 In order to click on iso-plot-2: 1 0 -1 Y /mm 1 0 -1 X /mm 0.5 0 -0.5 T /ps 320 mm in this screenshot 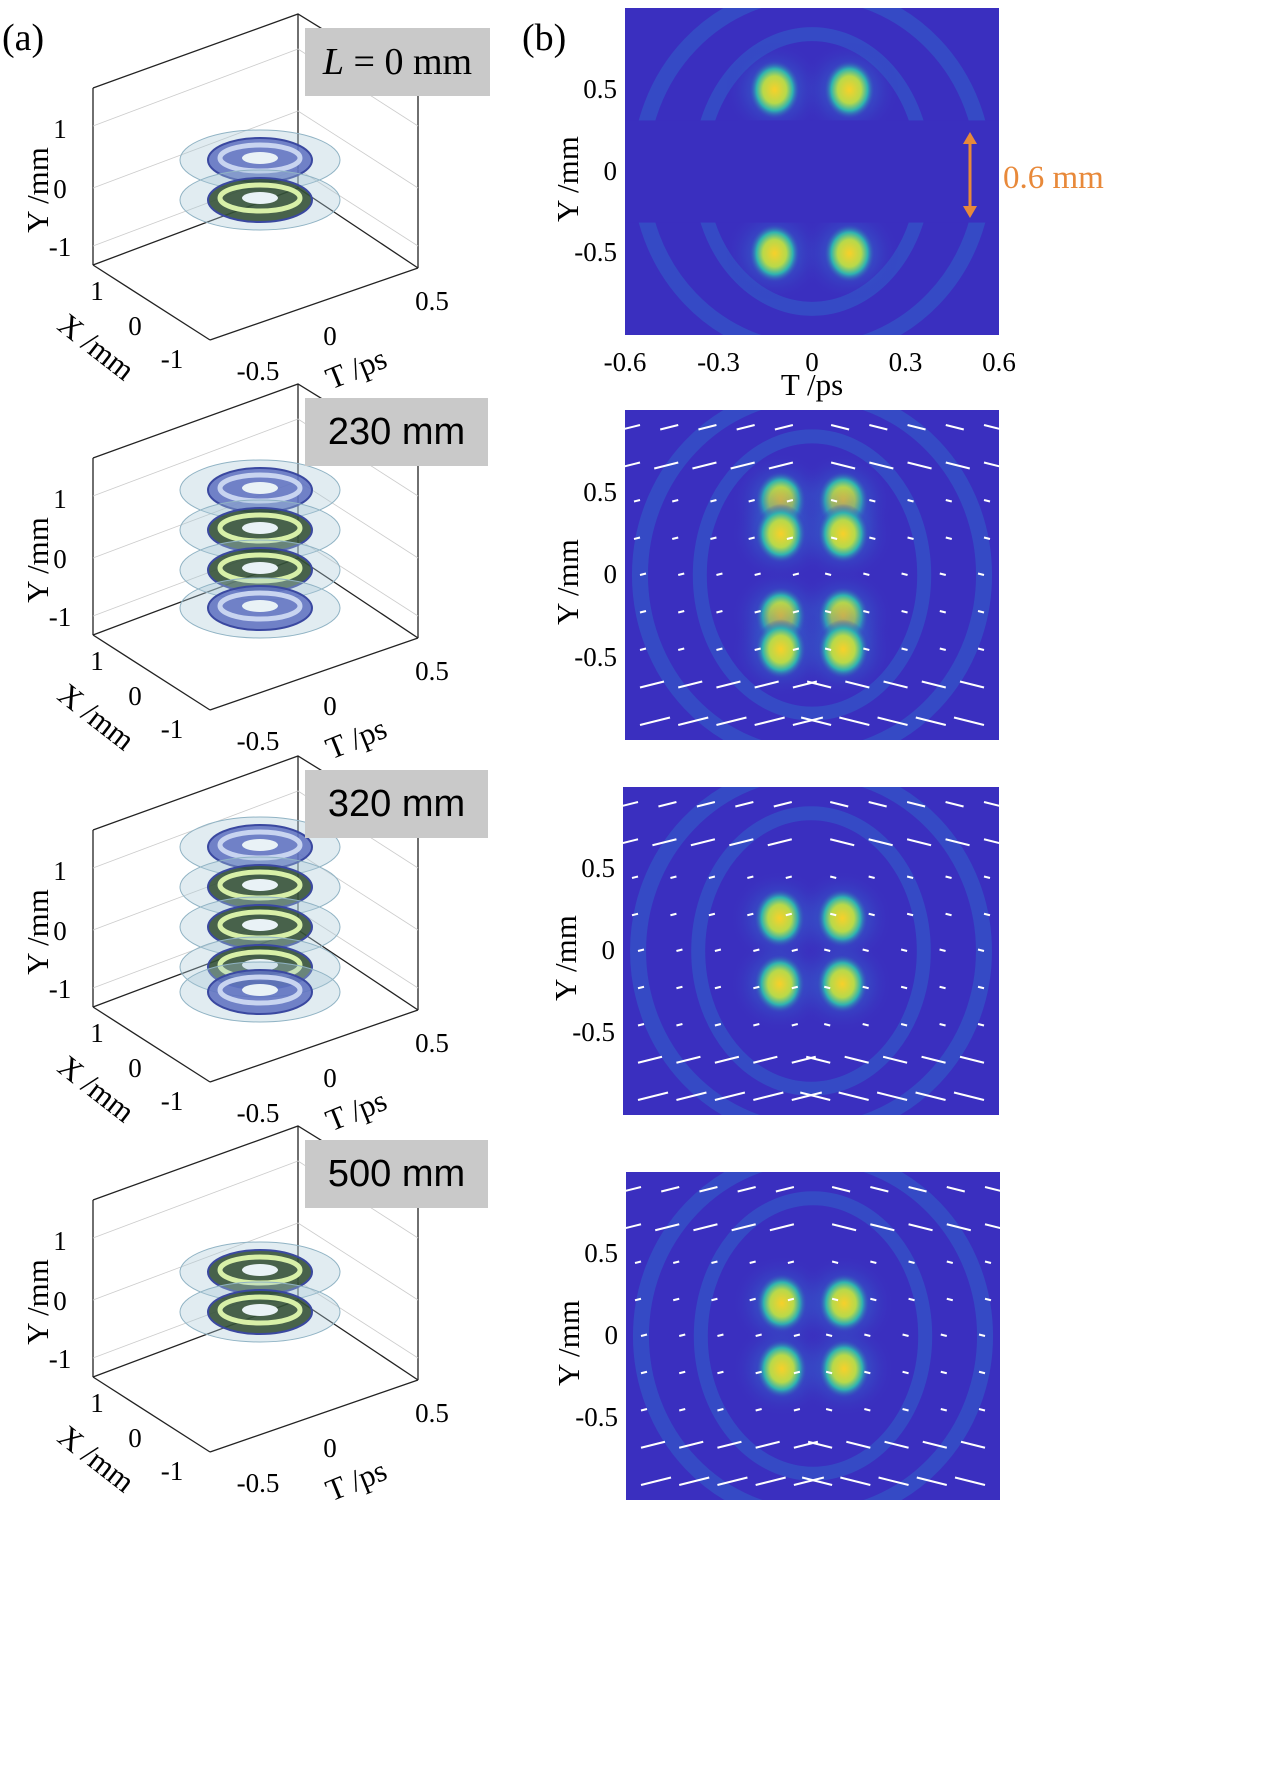, I will do `click(280, 957)`.